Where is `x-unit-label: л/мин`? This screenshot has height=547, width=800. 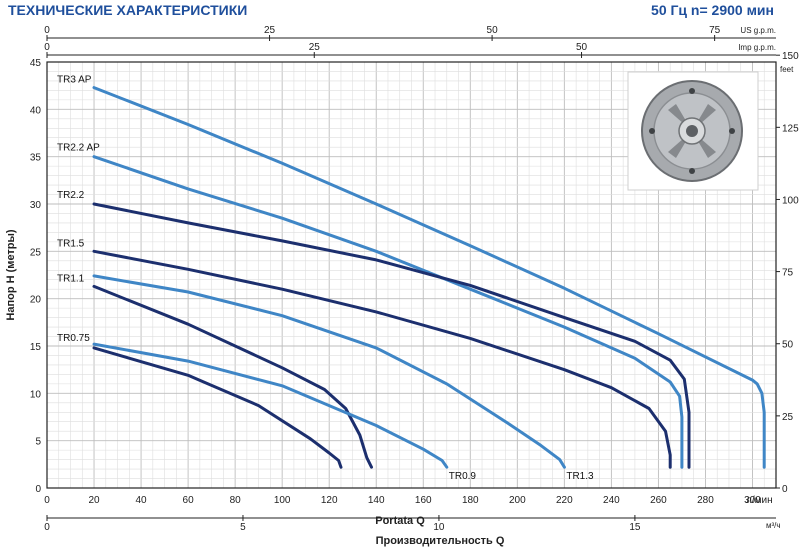 x-unit-label: л/мин is located at coordinates (759, 500).